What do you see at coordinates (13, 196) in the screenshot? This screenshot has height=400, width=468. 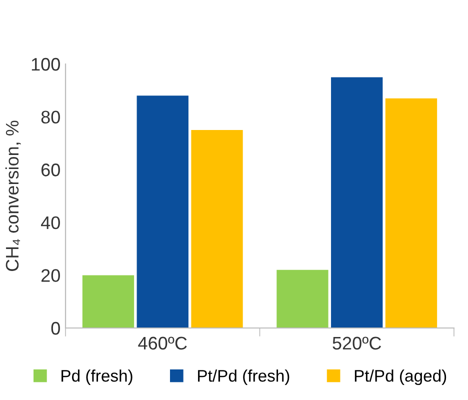 I see `y-axis-title: CH₄ conversion, %` at bounding box center [13, 196].